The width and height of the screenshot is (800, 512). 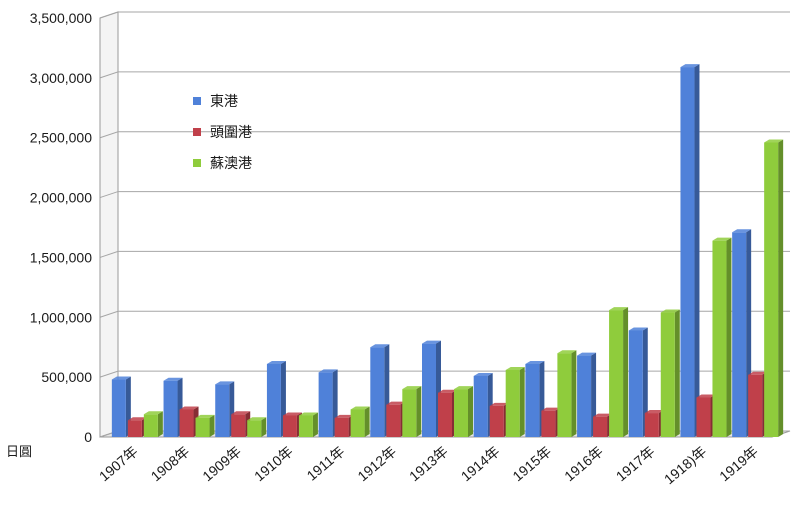 I want to click on x-tick-label: 1909年, so click(x=221, y=463).